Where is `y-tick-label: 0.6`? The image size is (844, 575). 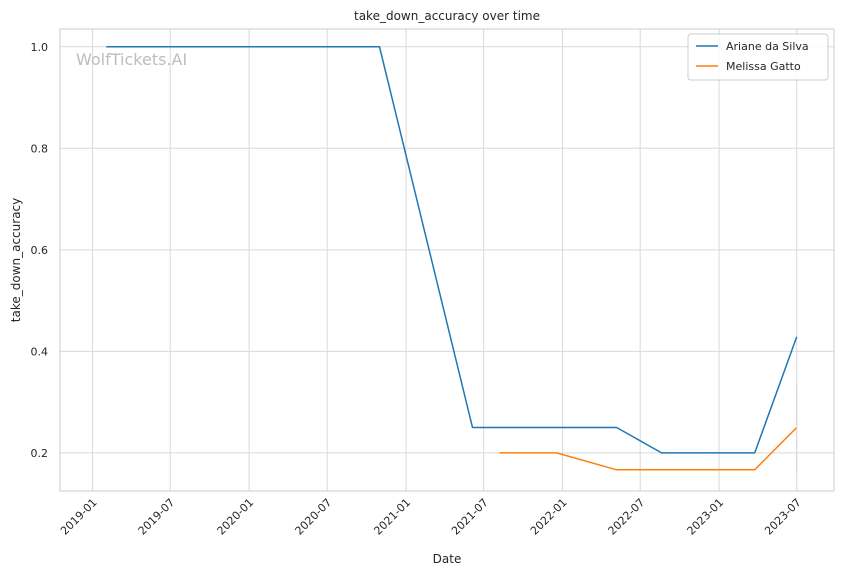 y-tick-label: 0.6 is located at coordinates (40, 250).